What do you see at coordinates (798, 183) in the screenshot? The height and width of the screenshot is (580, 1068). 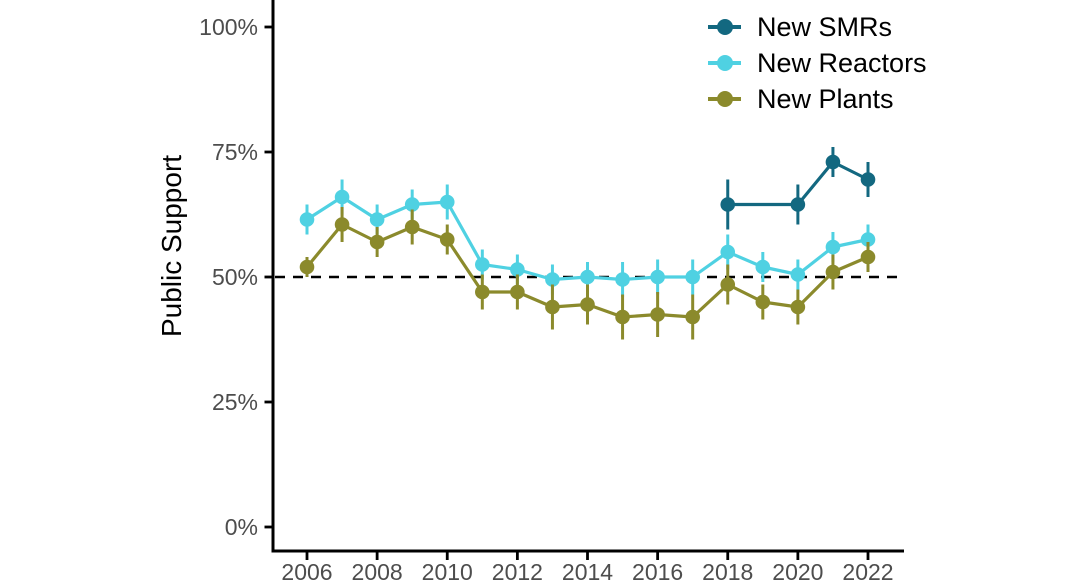 I see `series-line` at bounding box center [798, 183].